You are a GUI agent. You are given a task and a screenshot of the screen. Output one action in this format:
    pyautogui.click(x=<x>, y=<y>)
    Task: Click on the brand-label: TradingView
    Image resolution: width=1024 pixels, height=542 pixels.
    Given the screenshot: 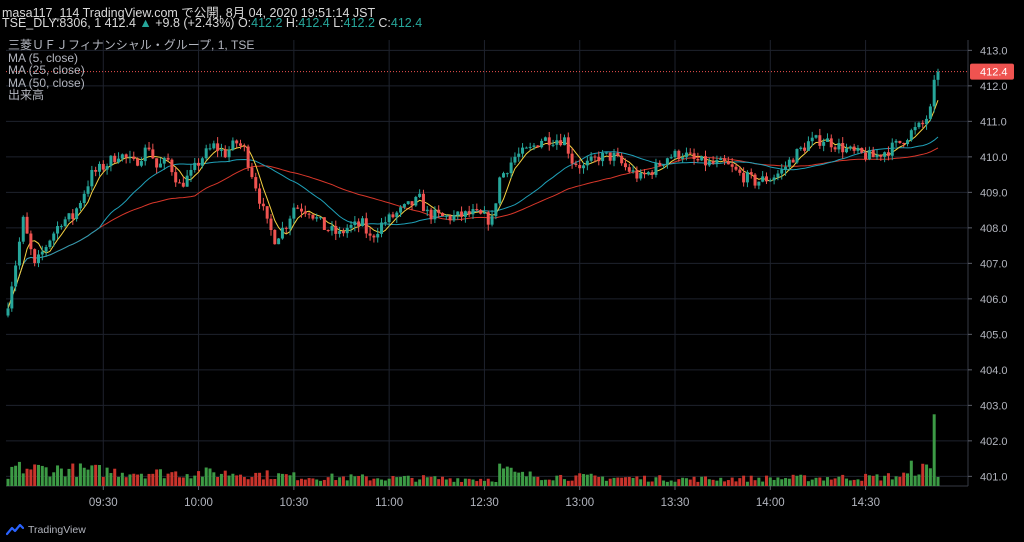 What is the action you would take?
    pyautogui.click(x=57, y=530)
    